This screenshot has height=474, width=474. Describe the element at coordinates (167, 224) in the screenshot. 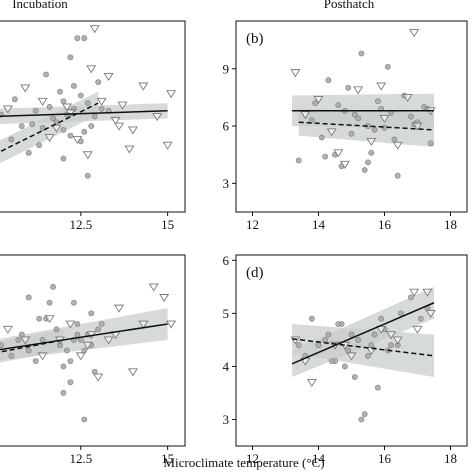

I see `x-tick-label: 15` at that location.